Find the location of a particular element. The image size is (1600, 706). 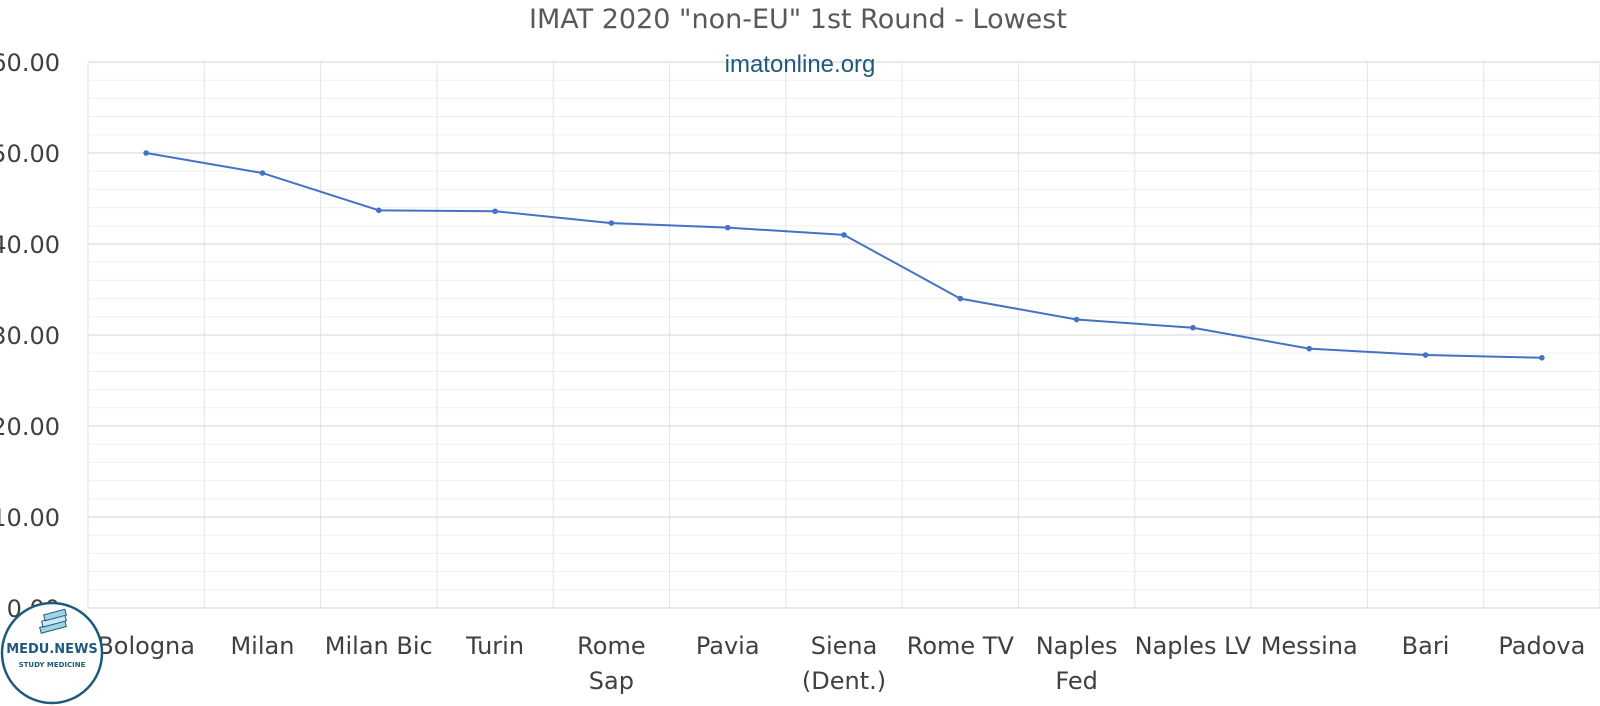

y-axis-ticks: 0.0010.0020.0030.0040.0050.0060.00 is located at coordinates (30, 336).